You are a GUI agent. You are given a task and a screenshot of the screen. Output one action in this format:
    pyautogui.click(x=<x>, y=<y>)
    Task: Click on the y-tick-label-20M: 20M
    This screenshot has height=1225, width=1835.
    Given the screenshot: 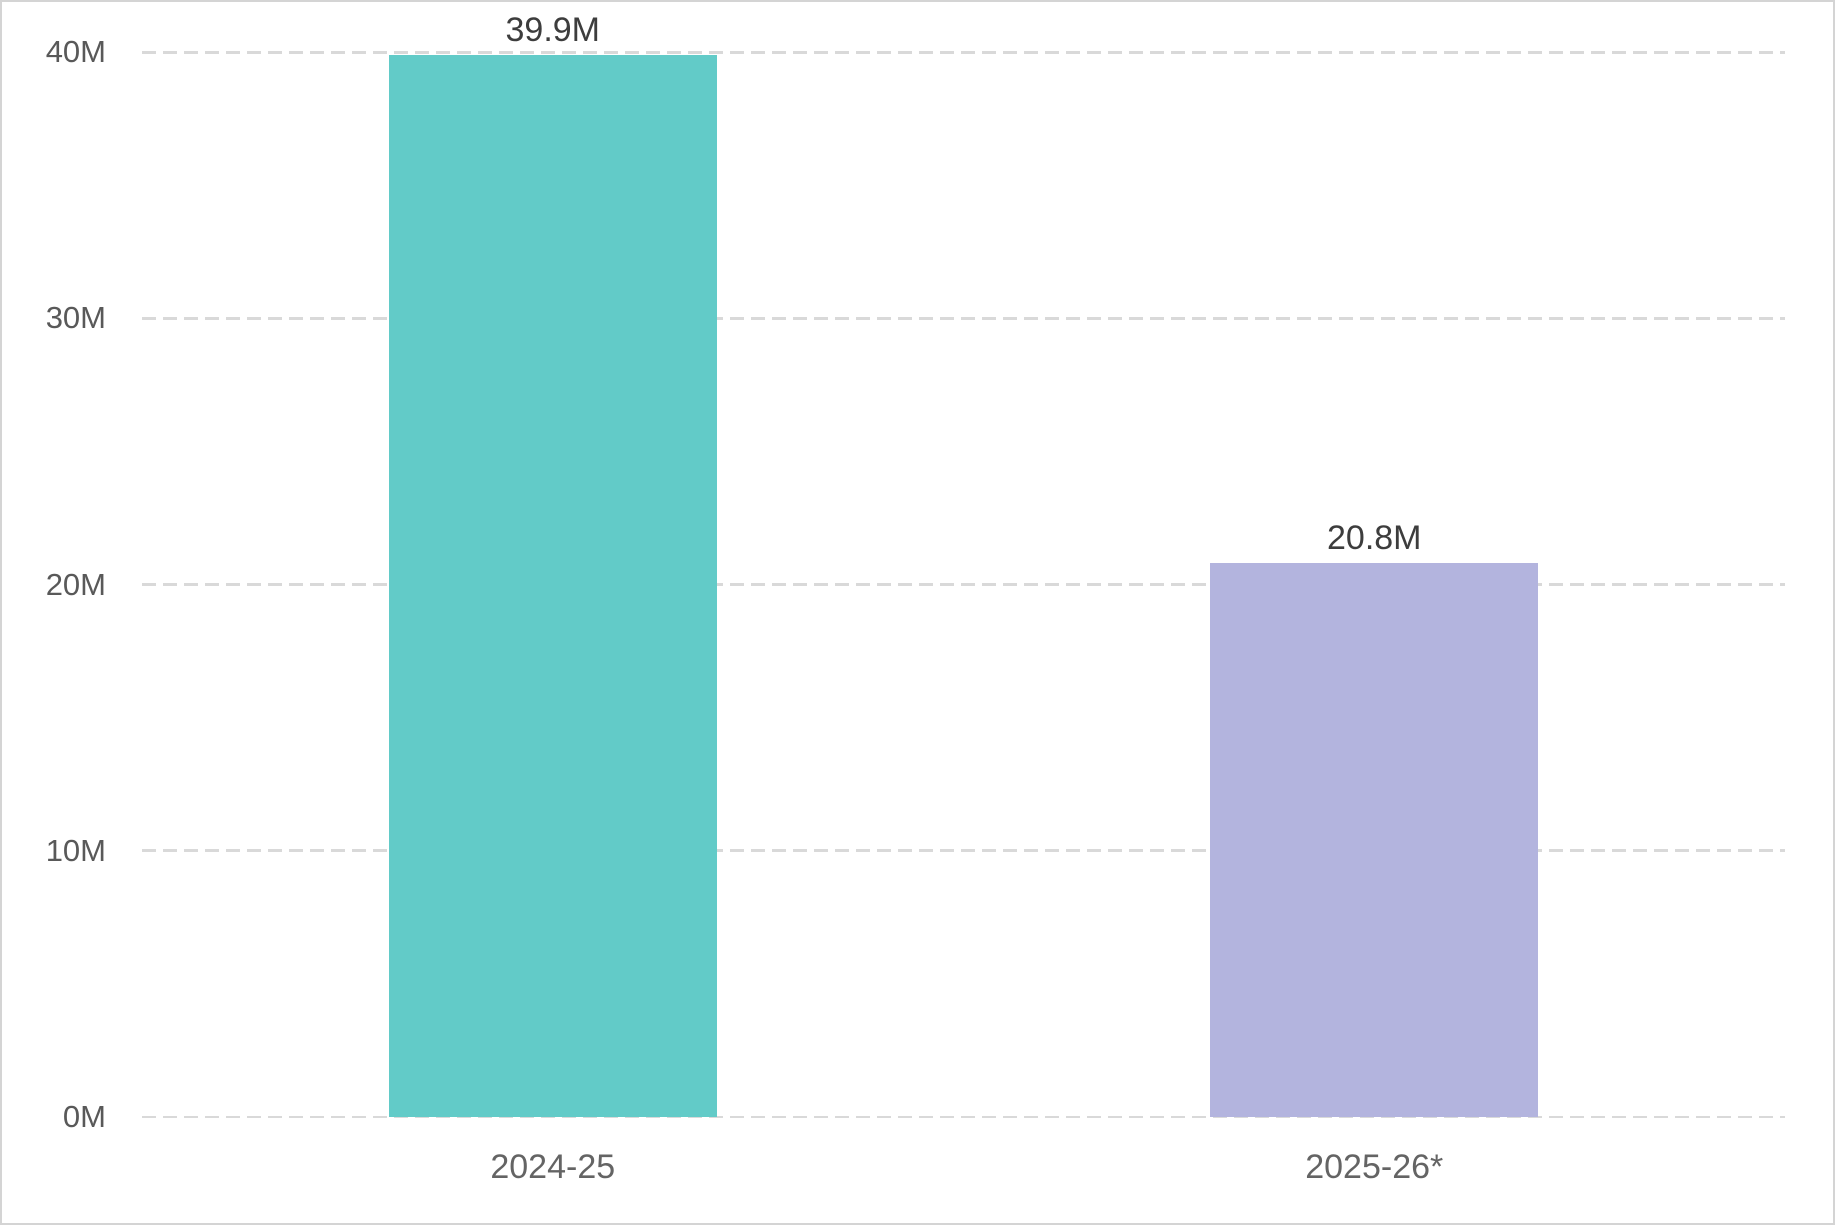 What is the action you would take?
    pyautogui.click(x=75, y=584)
    